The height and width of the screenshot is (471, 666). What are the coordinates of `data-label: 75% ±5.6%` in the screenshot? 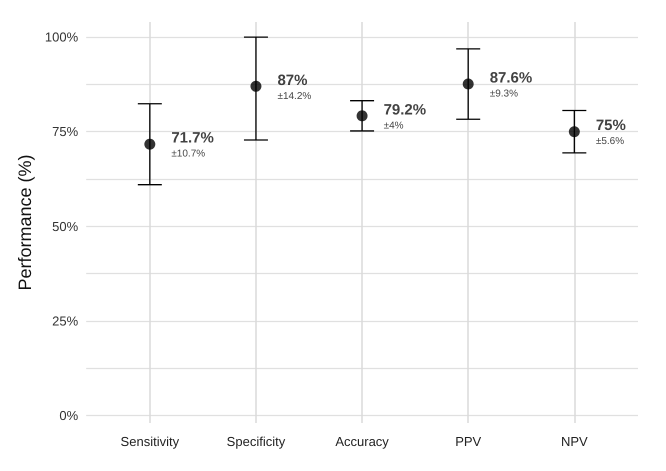 It's located at (611, 132).